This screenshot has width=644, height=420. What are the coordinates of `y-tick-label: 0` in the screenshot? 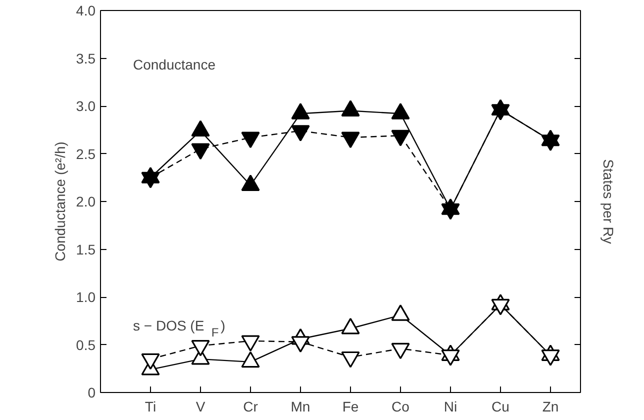 It's located at (92, 392).